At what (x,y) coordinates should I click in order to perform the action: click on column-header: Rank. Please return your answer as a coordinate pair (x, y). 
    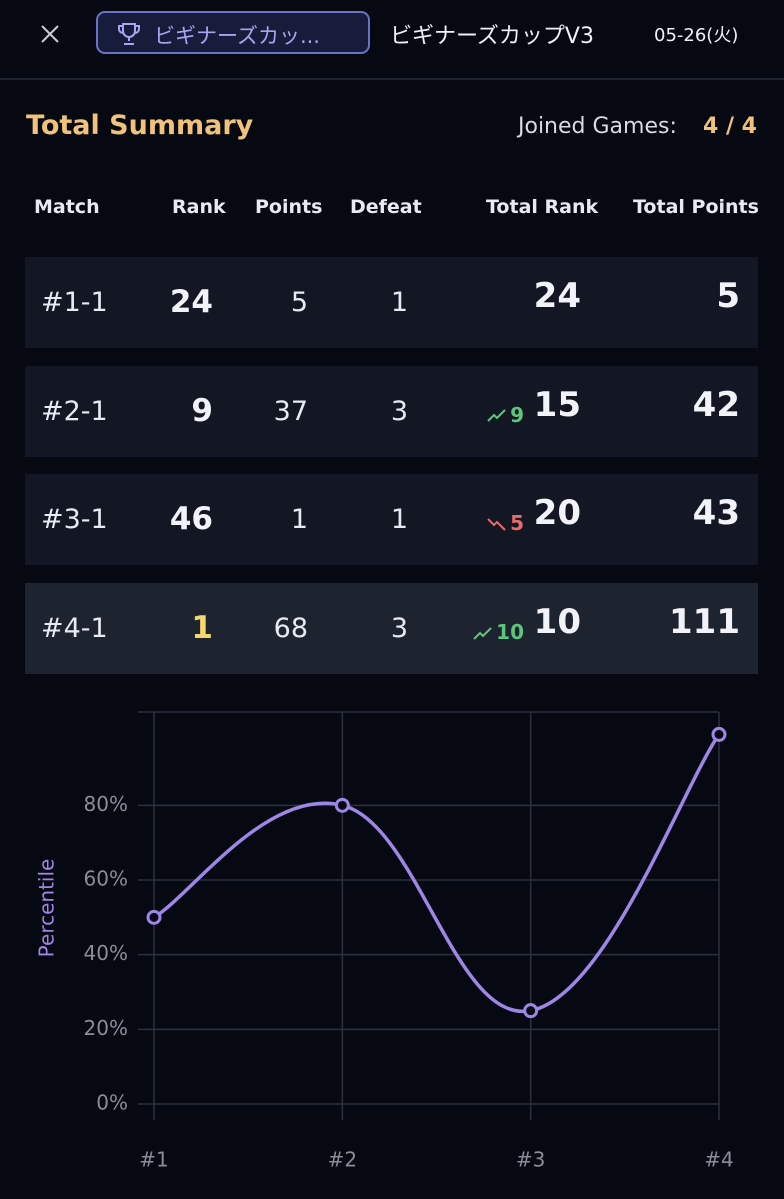
    Looking at the image, I should click on (199, 207).